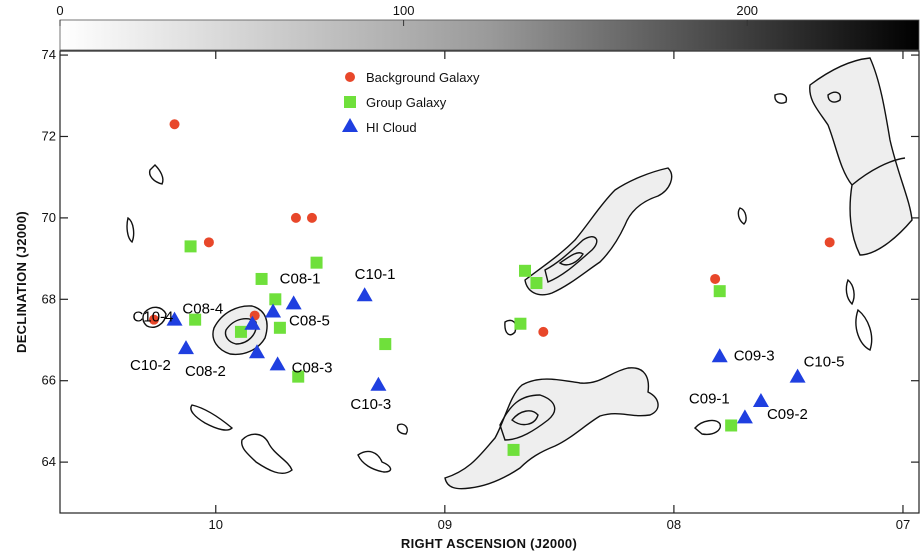 The width and height of the screenshot is (921, 556). What do you see at coordinates (406, 102) in the screenshot?
I see `legend-label-group-galaxy: Group Galaxy` at bounding box center [406, 102].